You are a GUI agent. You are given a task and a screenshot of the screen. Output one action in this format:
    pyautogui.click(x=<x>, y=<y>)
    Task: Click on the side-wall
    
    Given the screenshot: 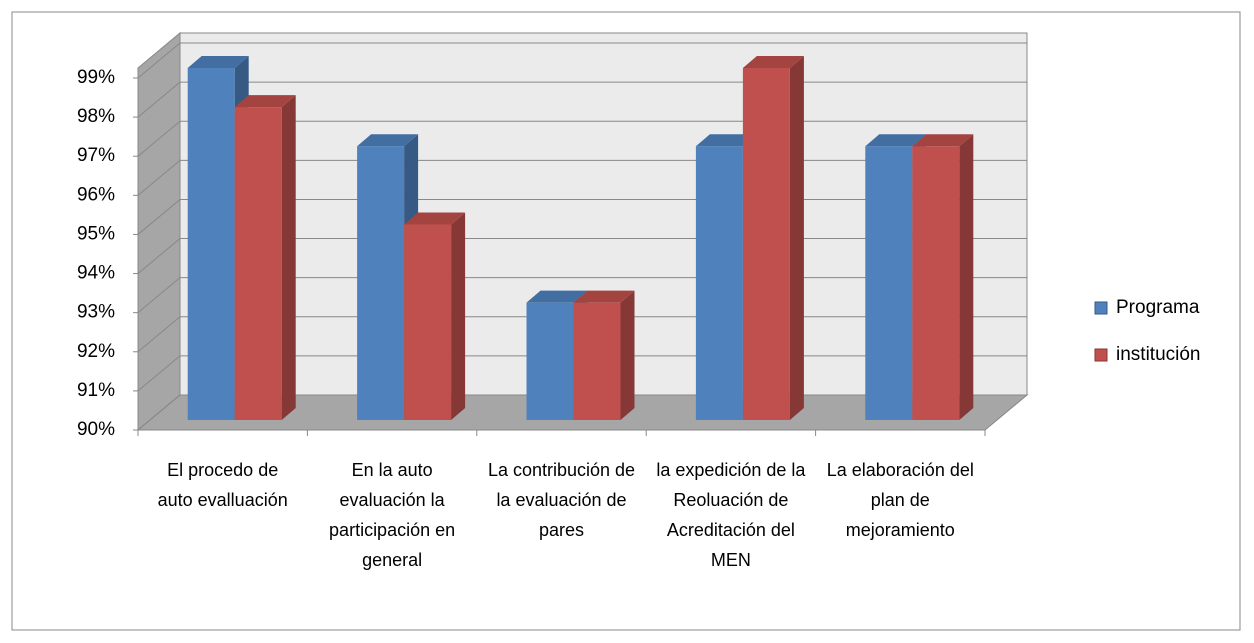 What is the action you would take?
    pyautogui.click(x=159, y=231)
    